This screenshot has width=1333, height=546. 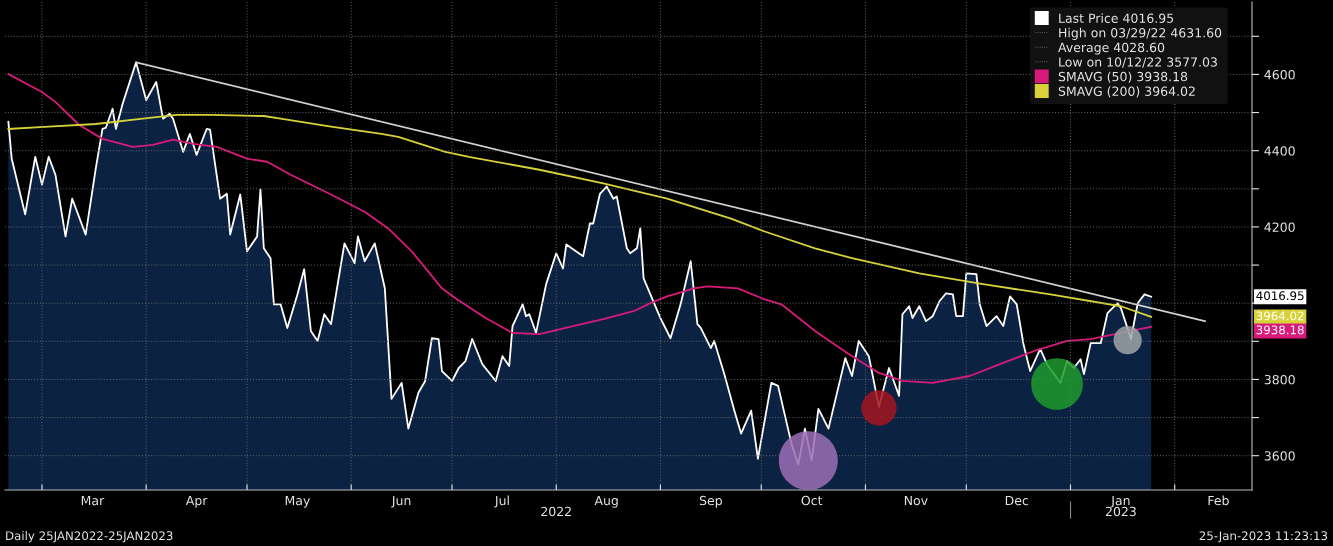 I want to click on x-tick-label: Jun, so click(x=401, y=501).